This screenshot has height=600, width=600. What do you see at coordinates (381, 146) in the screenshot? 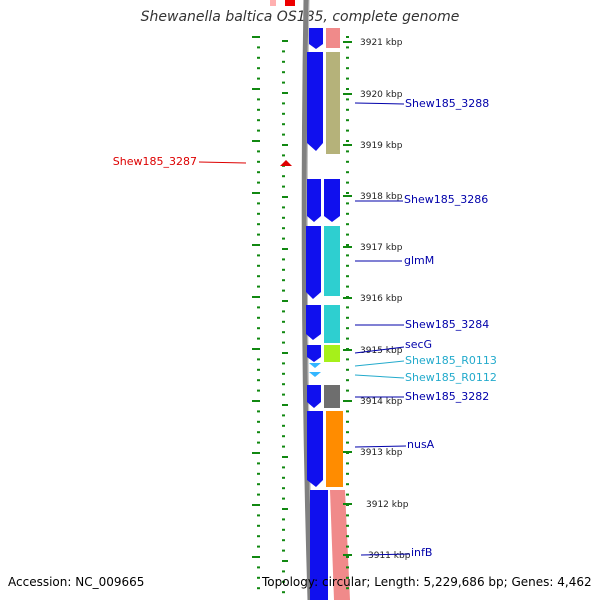
I see `scale-tick-label: 3919 kbp` at bounding box center [381, 146].